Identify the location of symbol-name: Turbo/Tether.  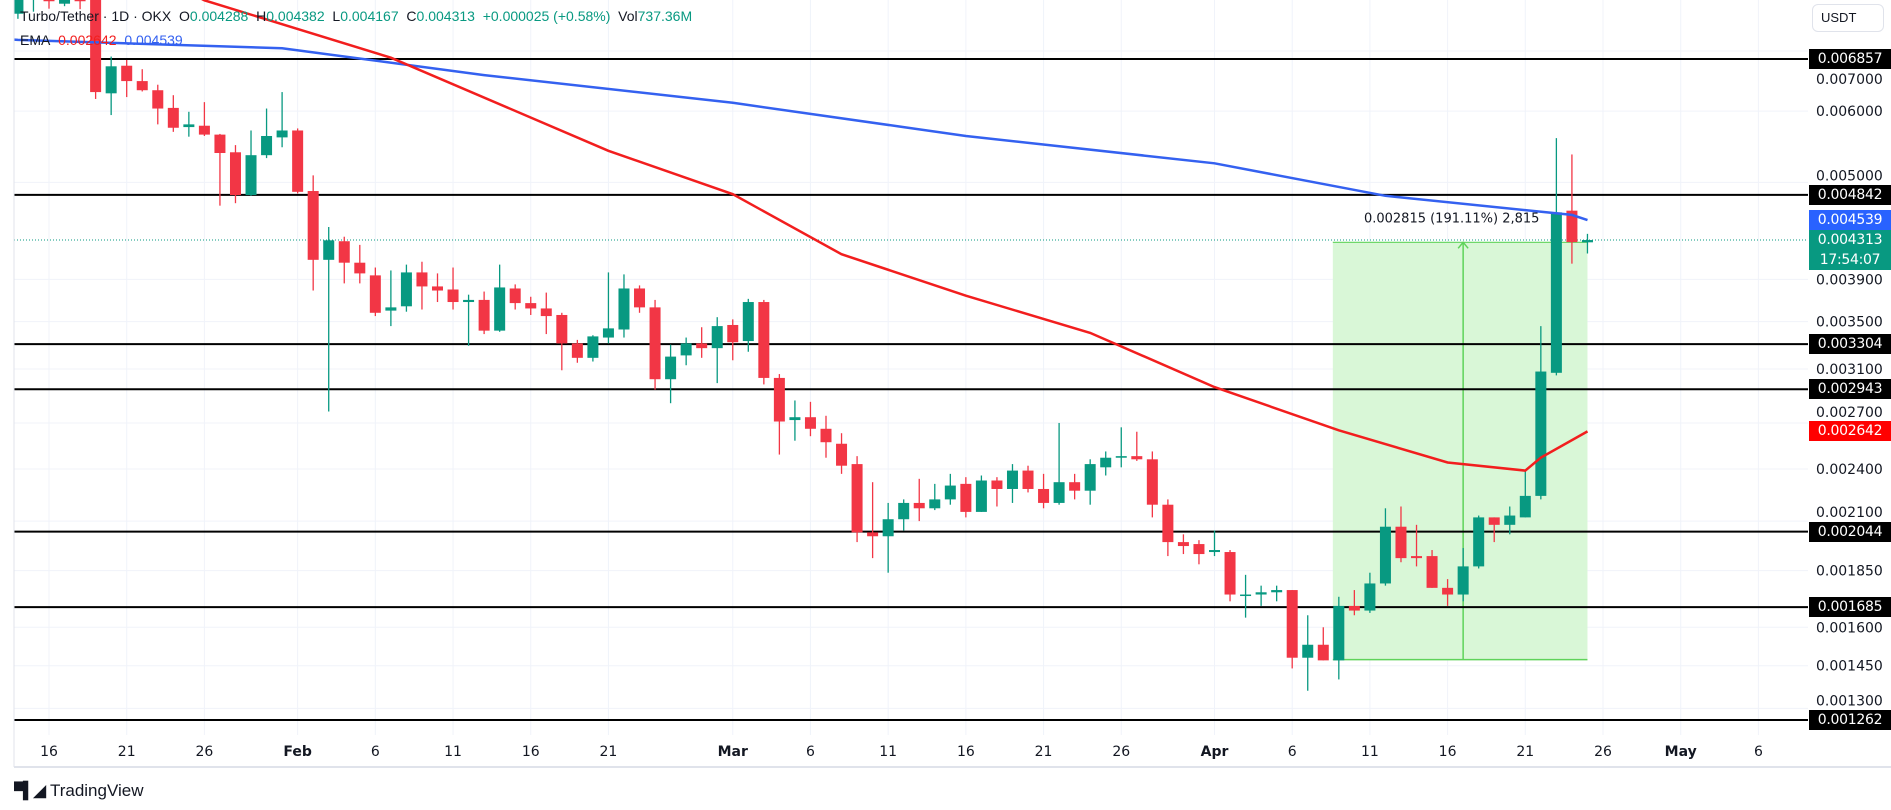
(59, 16).